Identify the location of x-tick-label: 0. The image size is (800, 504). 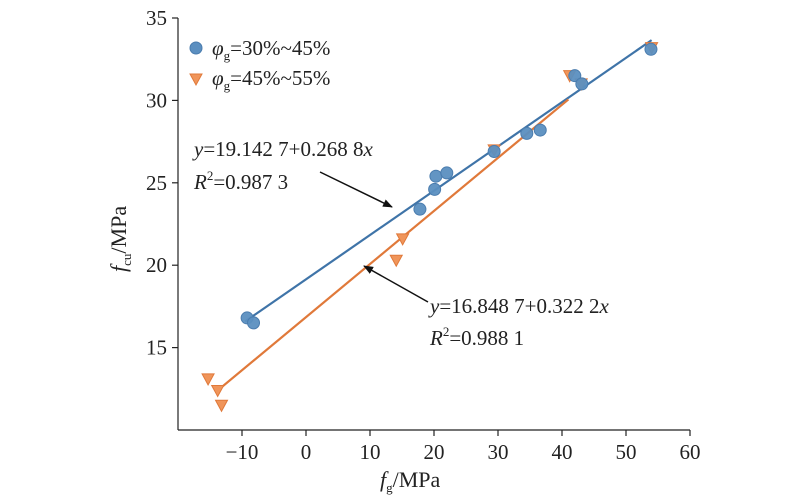
(306, 452).